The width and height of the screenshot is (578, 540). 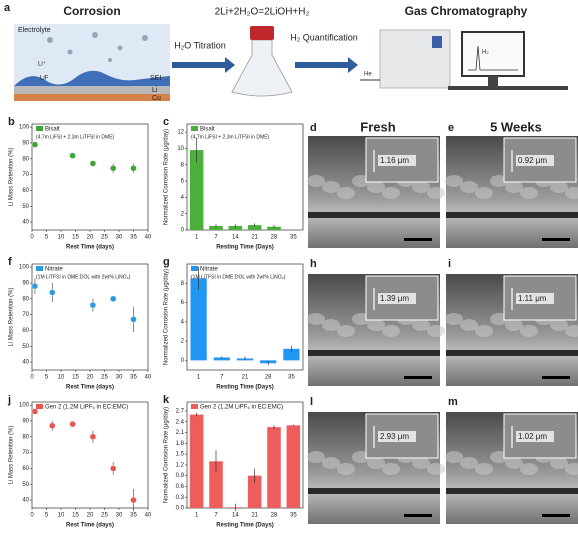 What do you see at coordinates (516, 126) in the screenshot?
I see `column-header: 5 Weeks` at bounding box center [516, 126].